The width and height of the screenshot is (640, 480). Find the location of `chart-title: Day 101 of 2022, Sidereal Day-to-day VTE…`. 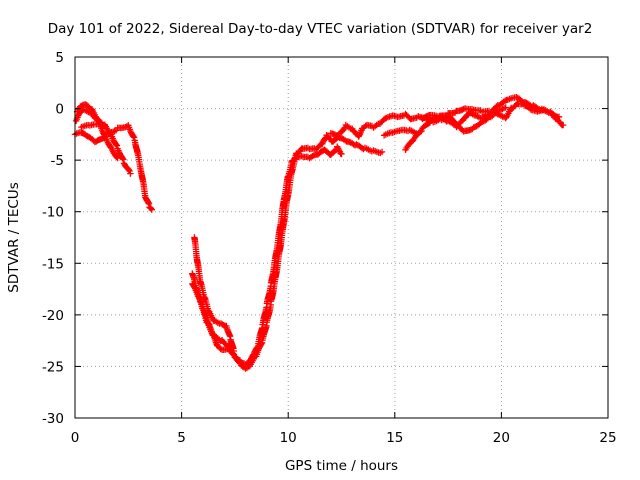

chart-title: Day 101 of 2022, Sidereal Day-to-day VTE… is located at coordinates (320, 29).